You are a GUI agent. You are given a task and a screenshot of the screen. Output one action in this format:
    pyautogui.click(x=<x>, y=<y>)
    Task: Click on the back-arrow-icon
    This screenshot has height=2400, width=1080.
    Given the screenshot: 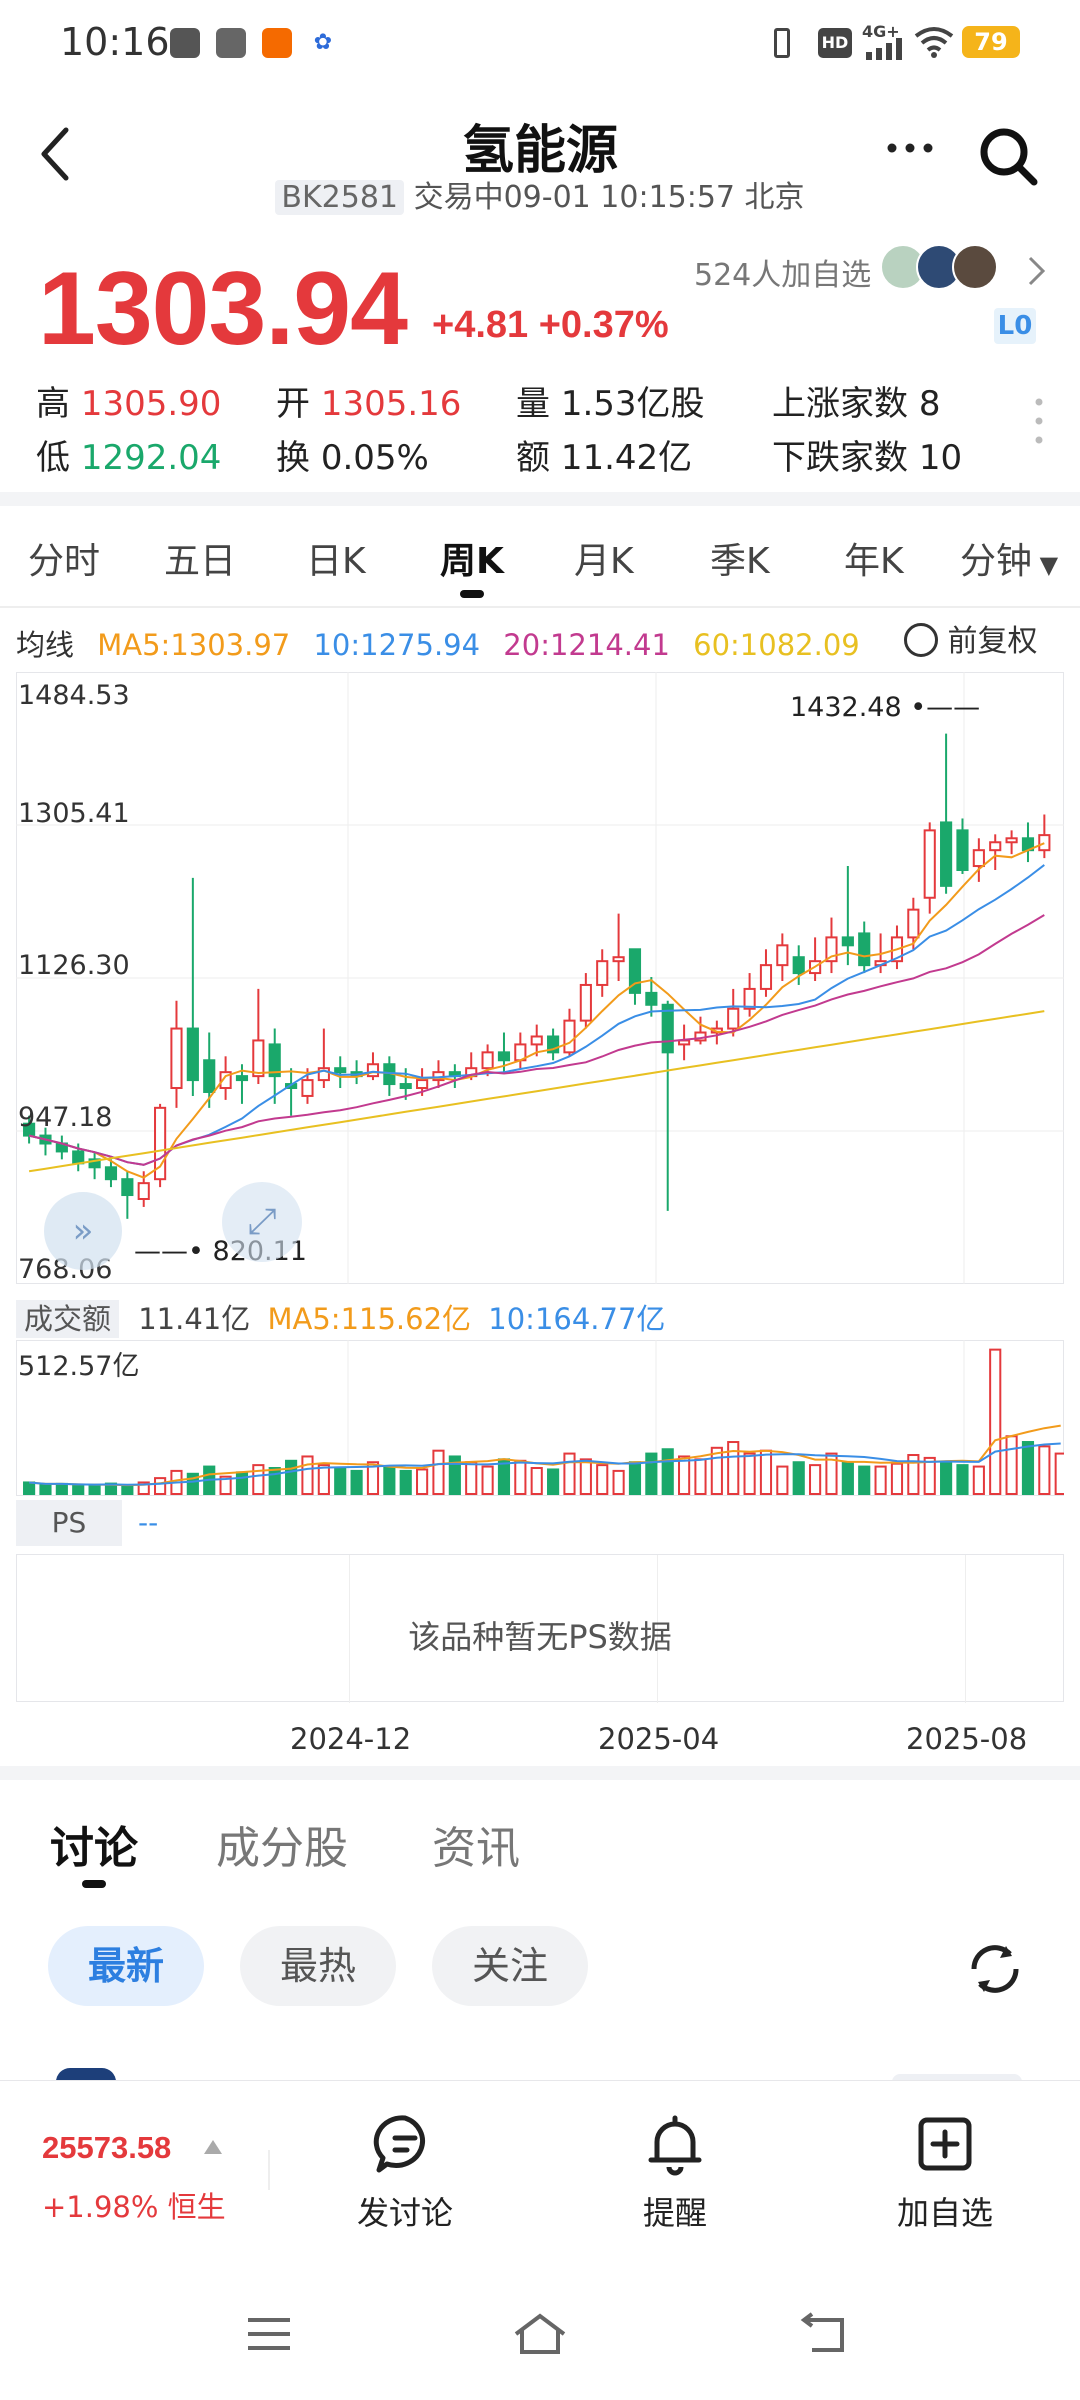 What is the action you would take?
    pyautogui.click(x=56, y=154)
    